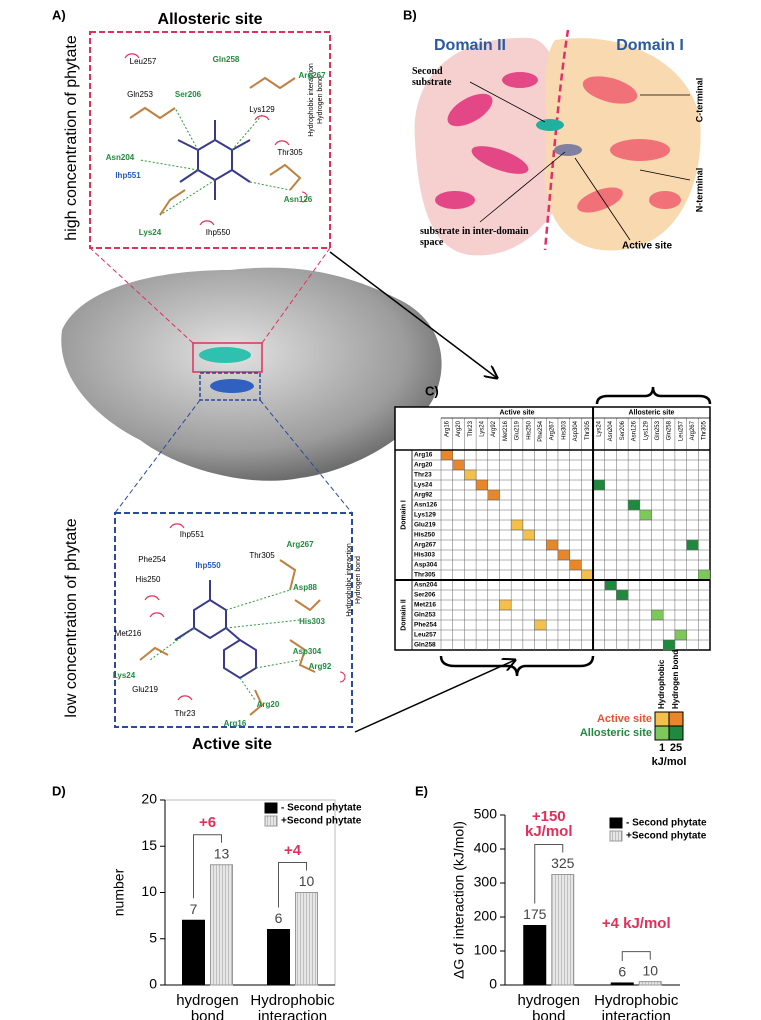 The image size is (761, 1020). What do you see at coordinates (59, 14) in the screenshot?
I see `panel-label: A)` at bounding box center [59, 14].